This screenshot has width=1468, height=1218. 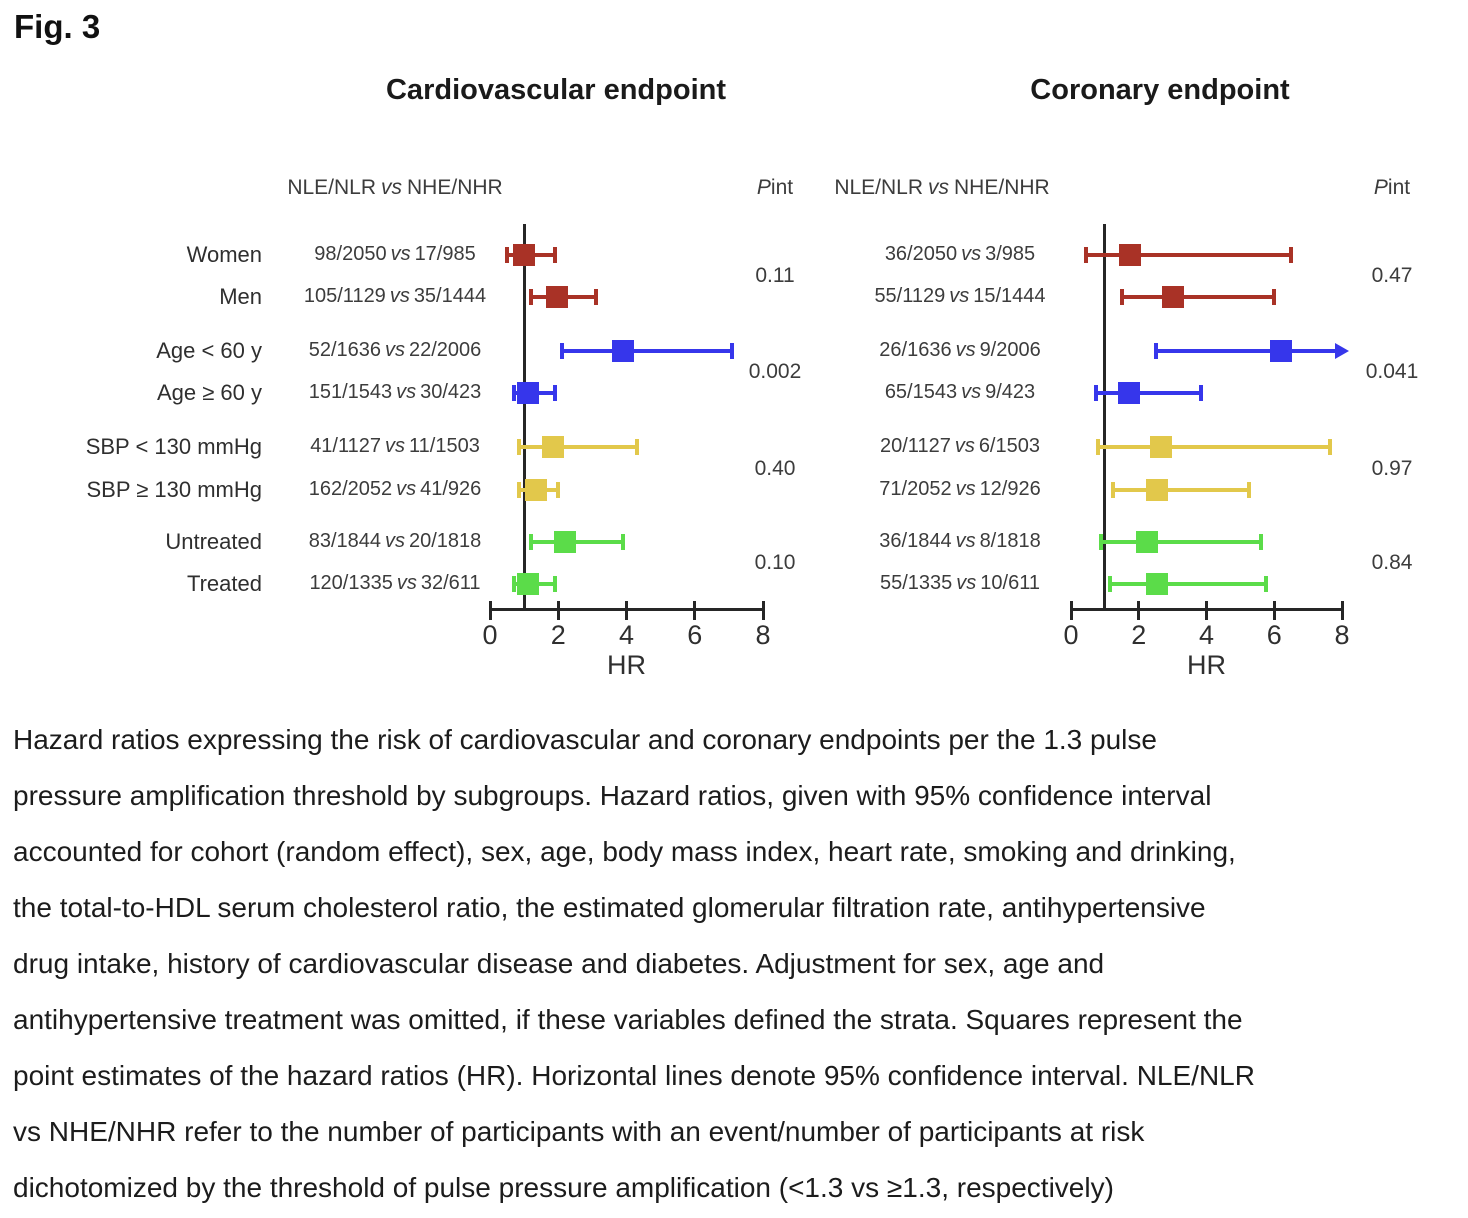 I want to click on pint-value: 0.40, so click(x=775, y=468).